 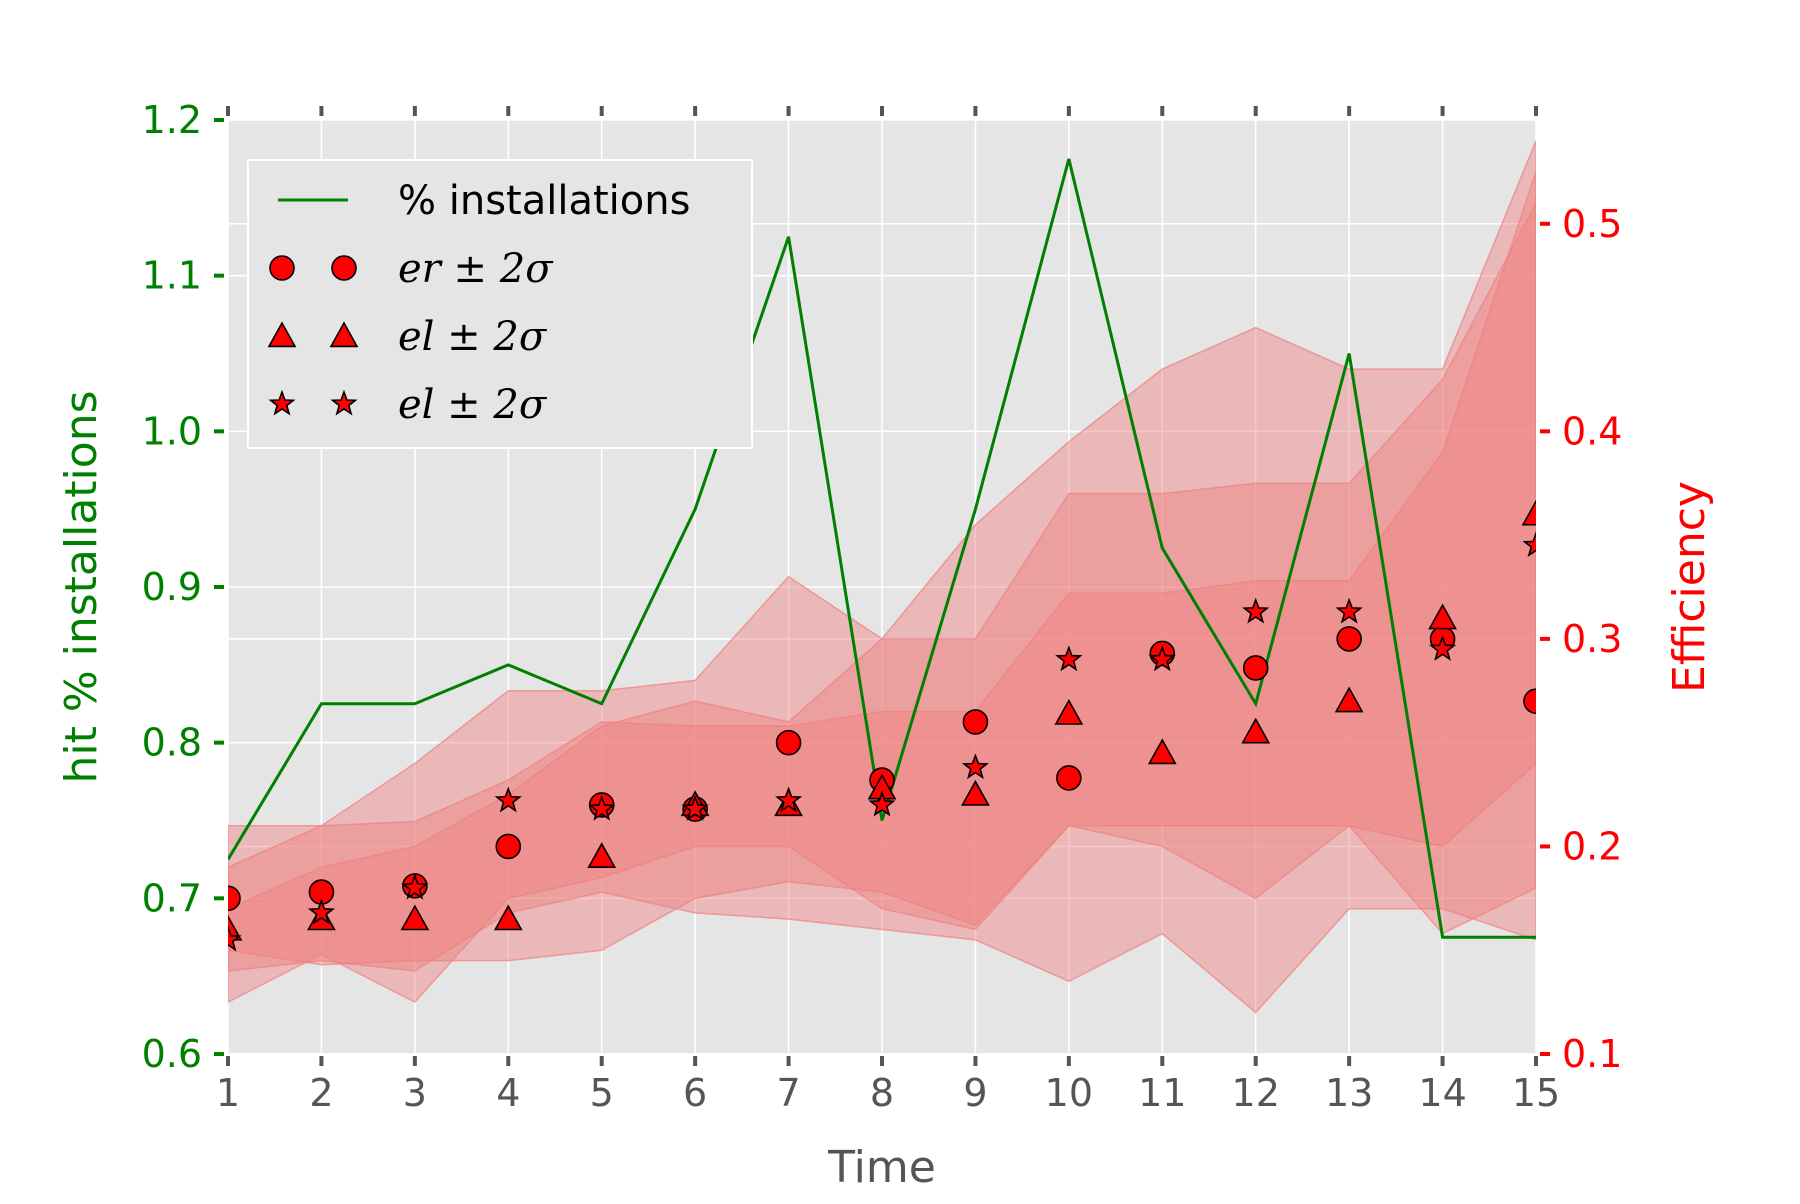 I want to click on tick-label-x: 9, so click(x=975, y=1093).